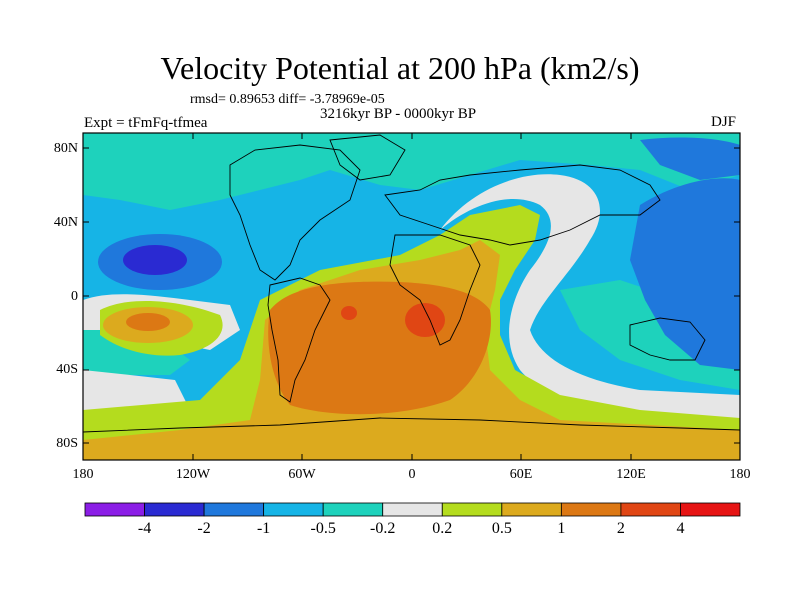 Image resolution: width=800 pixels, height=600 pixels. What do you see at coordinates (193, 474) in the screenshot?
I see `xtick-120W: 120W` at bounding box center [193, 474].